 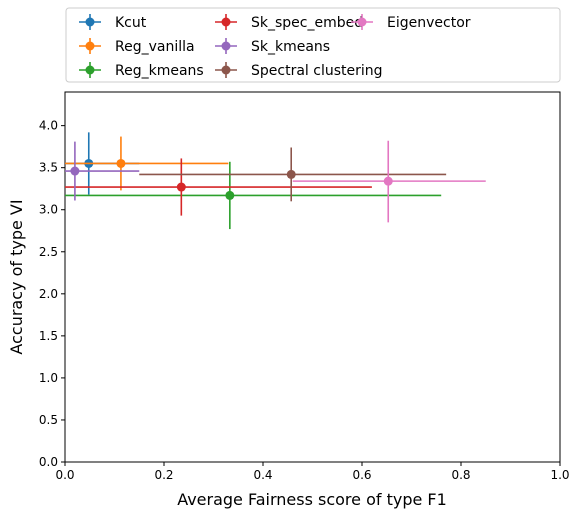 What do you see at coordinates (230, 195) in the screenshot?
I see `reg-kmeans-point` at bounding box center [230, 195].